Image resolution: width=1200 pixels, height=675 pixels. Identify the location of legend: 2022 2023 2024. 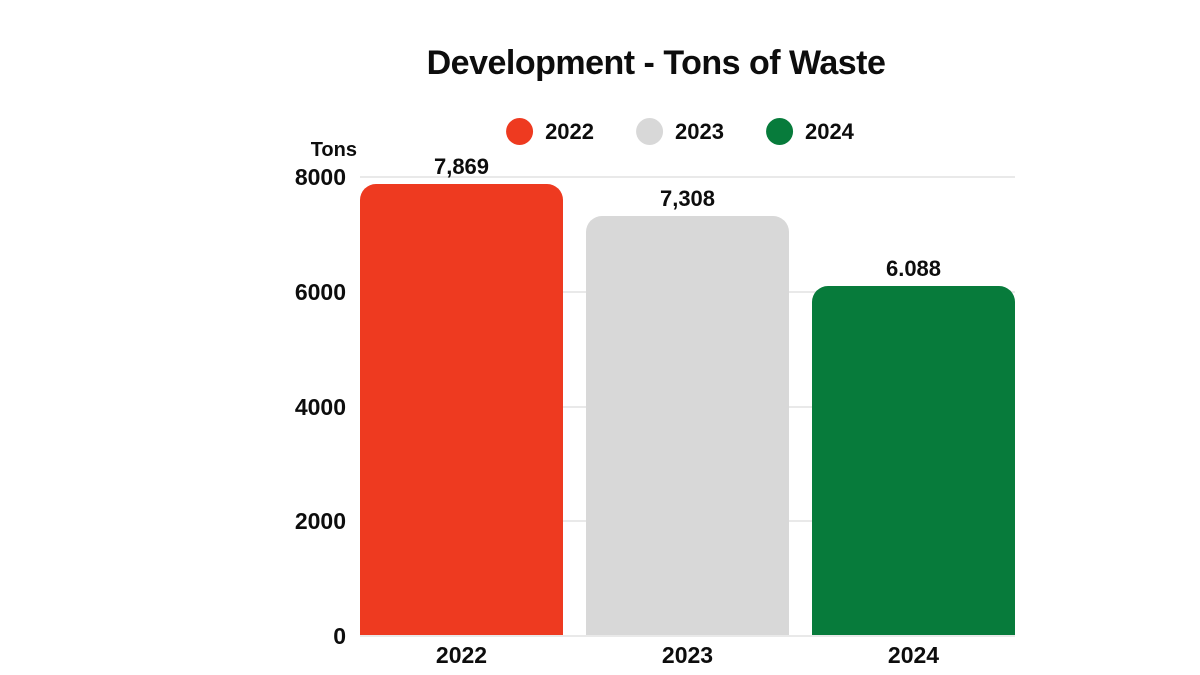
(680, 131).